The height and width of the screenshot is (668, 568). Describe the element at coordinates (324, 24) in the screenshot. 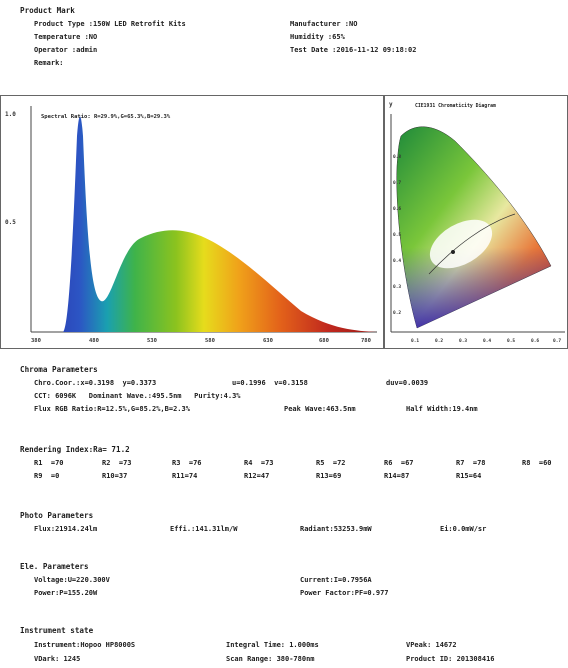

I see `manufacturer: Manufacturer :NO` at that location.